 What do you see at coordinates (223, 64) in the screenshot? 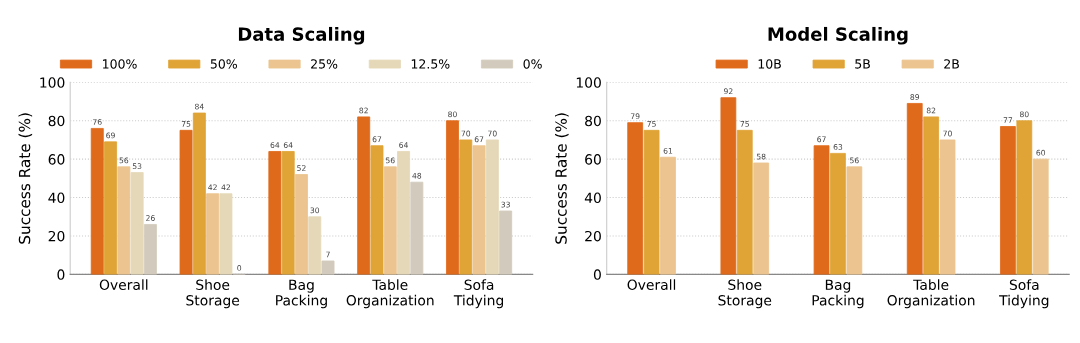
I see `legend-label: 50%` at bounding box center [223, 64].